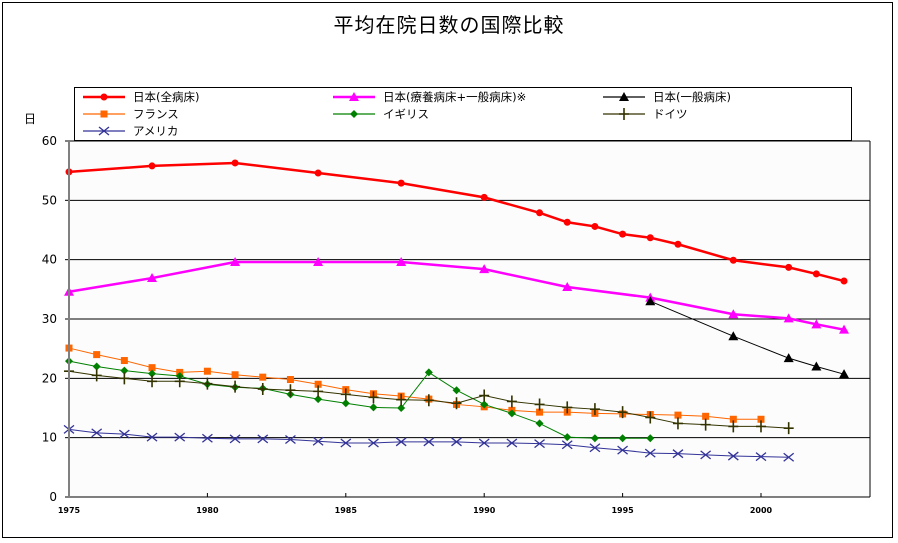 The height and width of the screenshot is (543, 898). What do you see at coordinates (49, 438) in the screenshot?
I see `y-tick-label: 10` at bounding box center [49, 438].